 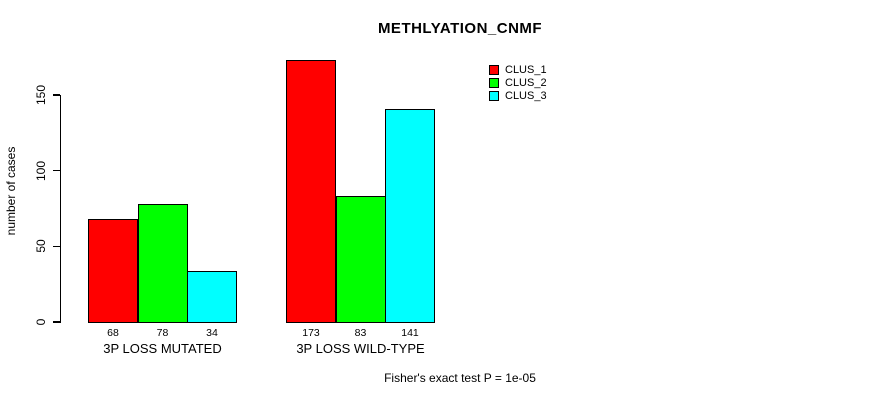 What do you see at coordinates (41, 170) in the screenshot?
I see `y-tick-label: 100` at bounding box center [41, 170].